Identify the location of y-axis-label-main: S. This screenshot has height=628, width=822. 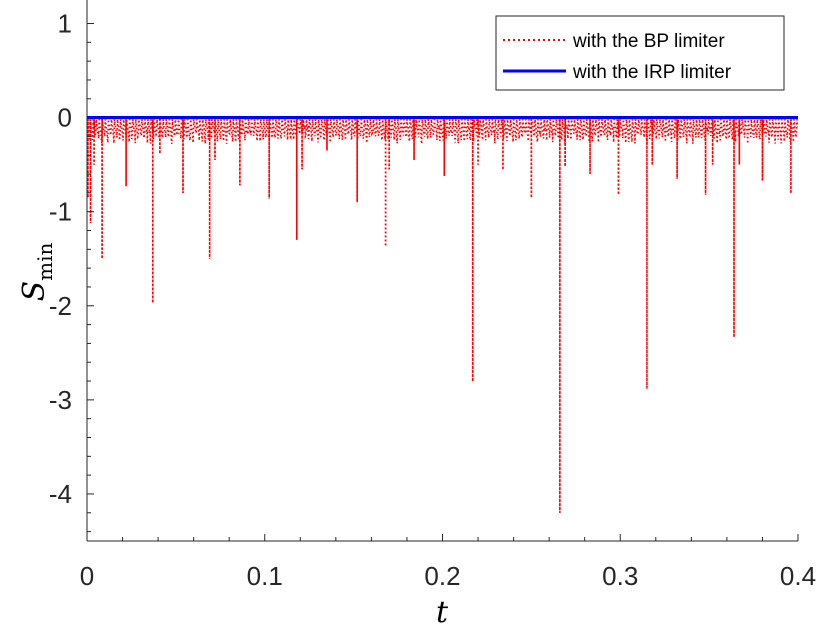
(34, 291).